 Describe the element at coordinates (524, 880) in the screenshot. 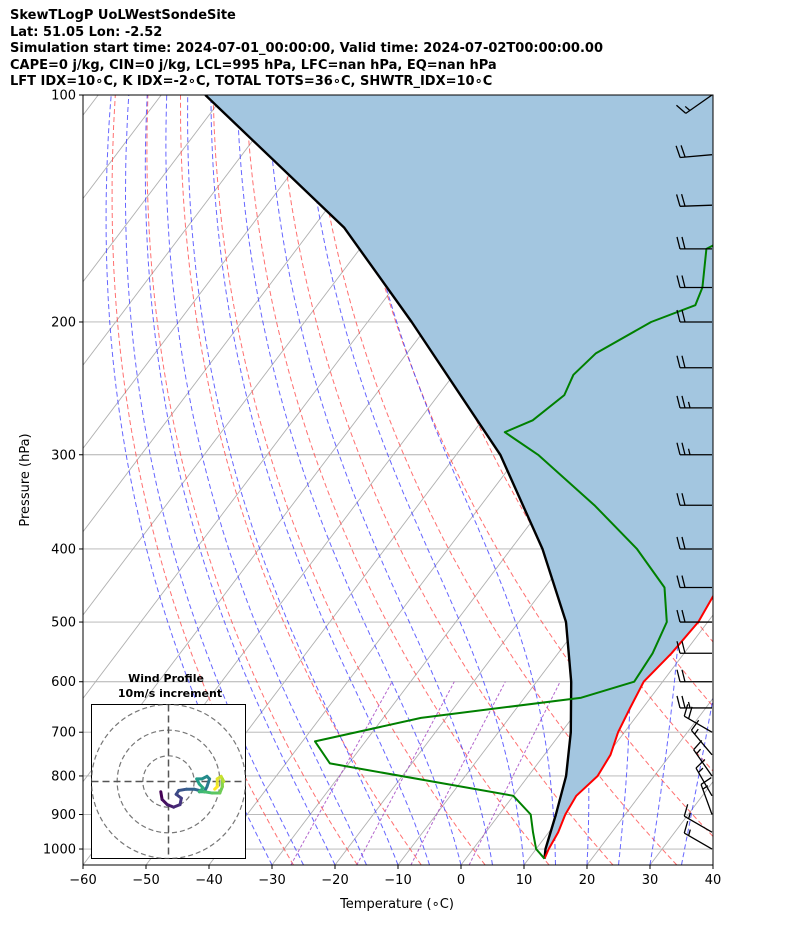

I see `x-tick-label: 10` at that location.